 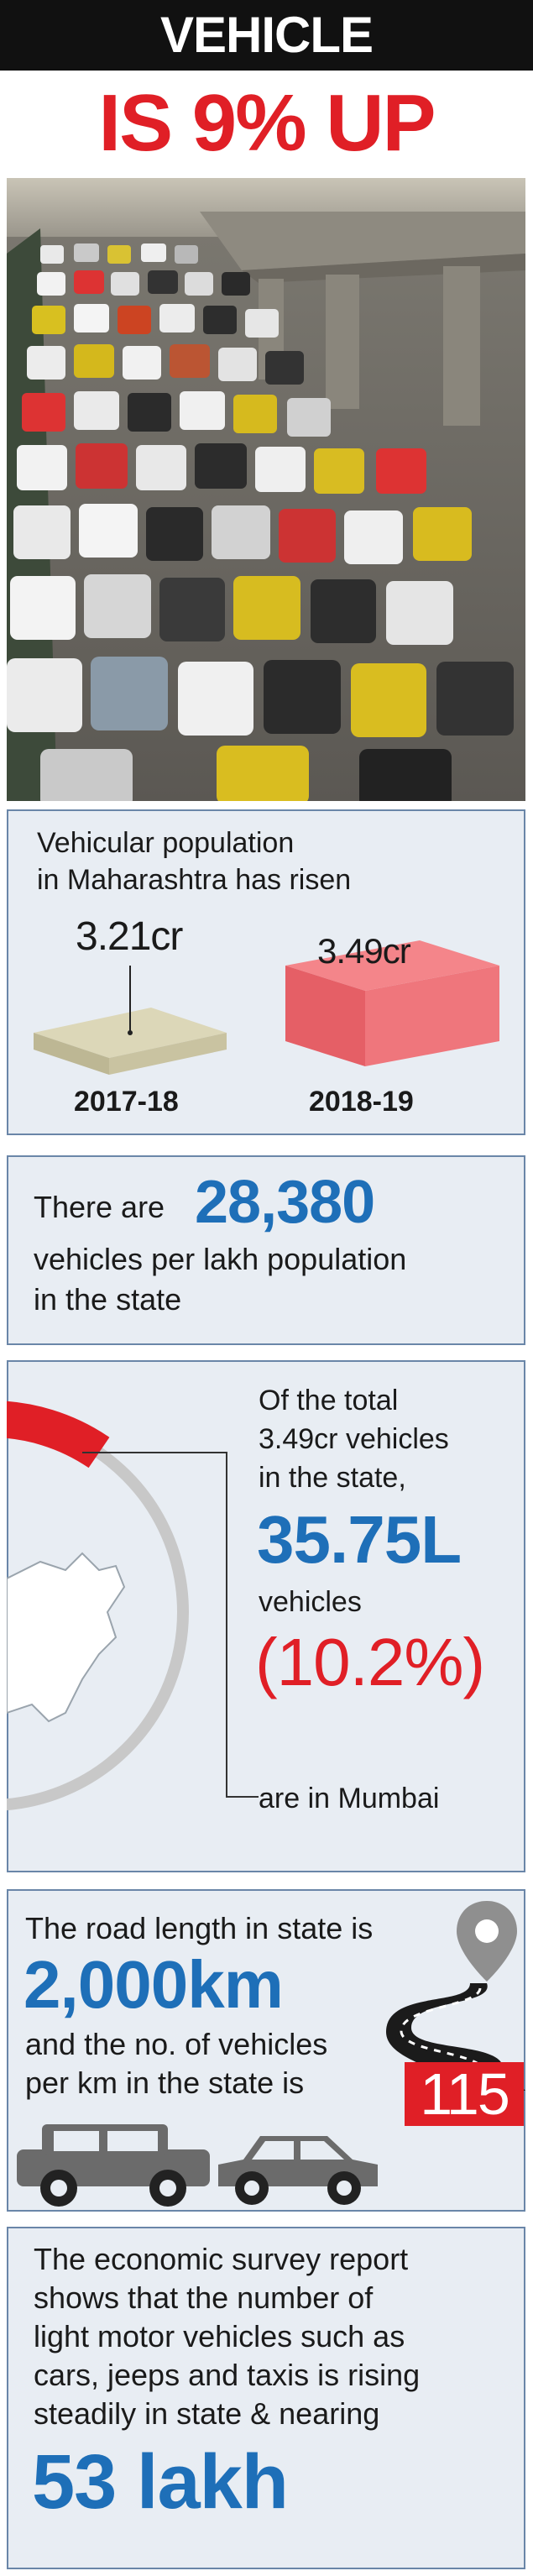 What do you see at coordinates (114, 2165) in the screenshot?
I see `jeep-icon` at bounding box center [114, 2165].